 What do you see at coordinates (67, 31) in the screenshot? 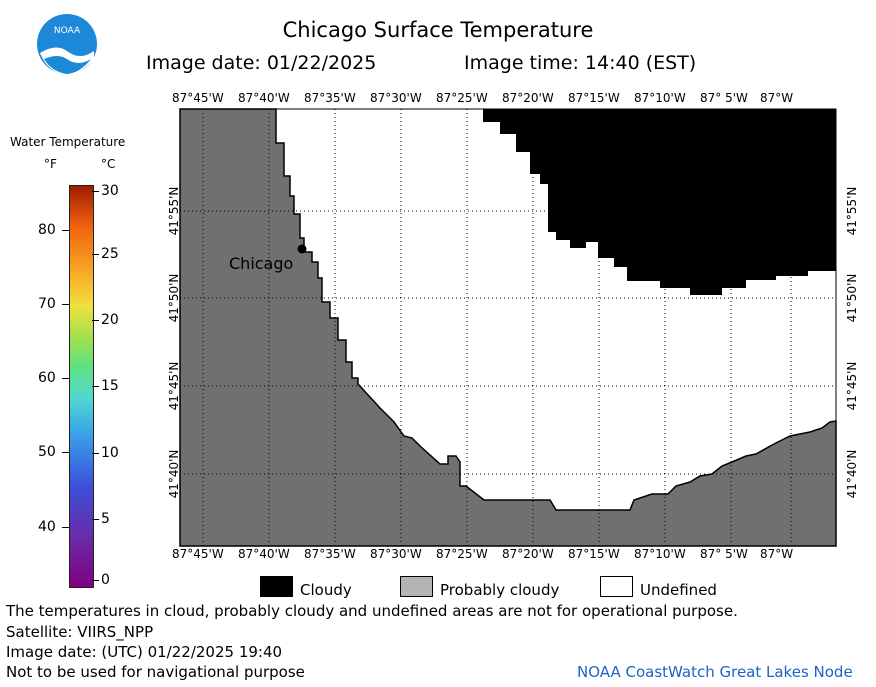
I see `logo-text: NOAA` at bounding box center [67, 31].